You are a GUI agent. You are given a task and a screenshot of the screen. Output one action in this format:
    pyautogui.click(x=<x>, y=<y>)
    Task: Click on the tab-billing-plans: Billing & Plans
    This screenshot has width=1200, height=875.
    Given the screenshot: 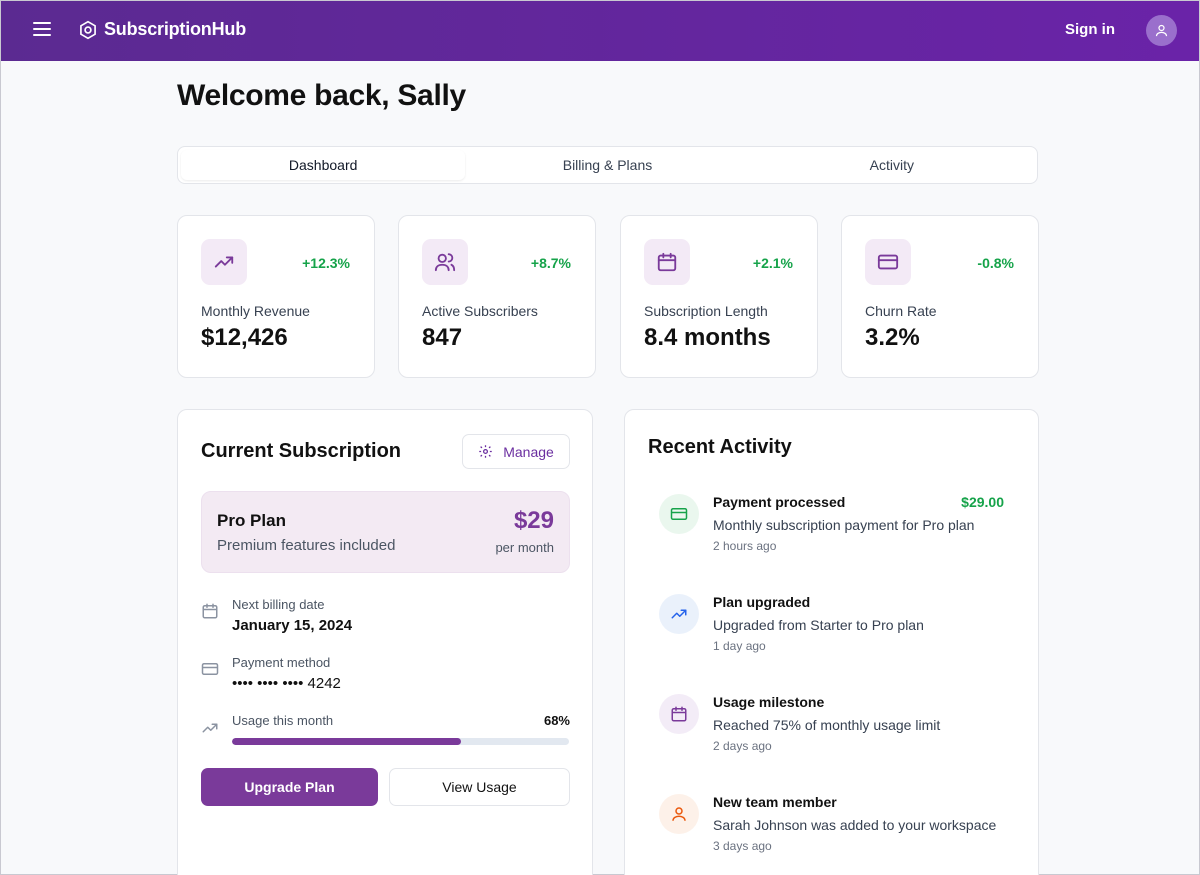 What is the action you would take?
    pyautogui.click(x=607, y=165)
    